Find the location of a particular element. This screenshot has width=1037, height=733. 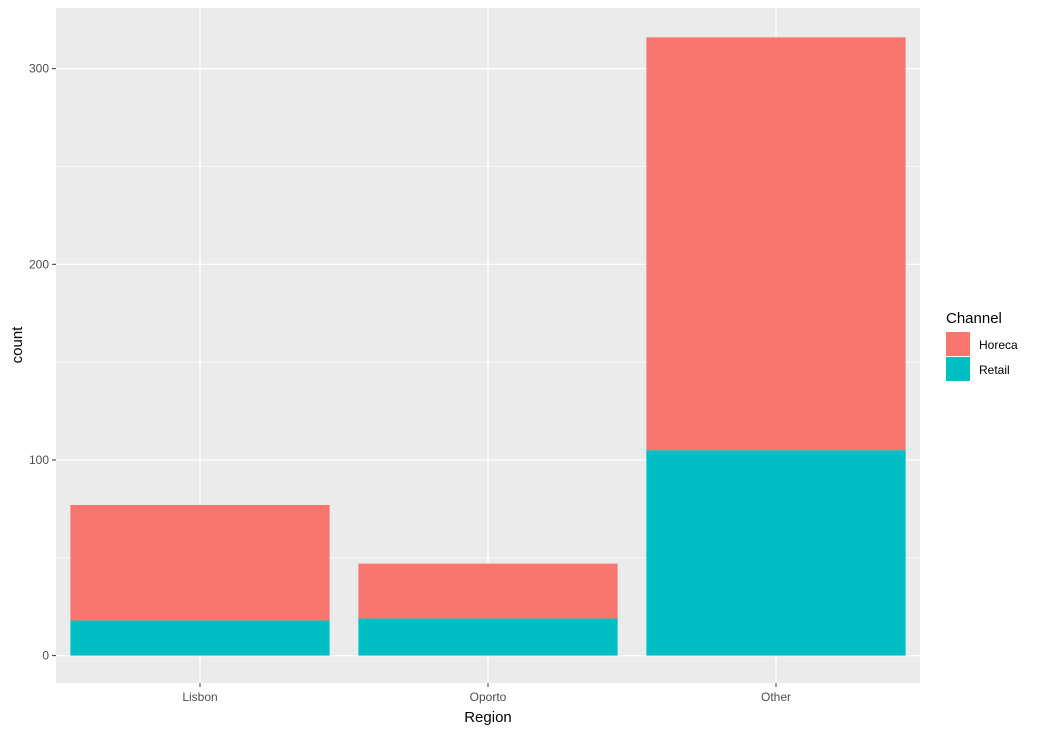

y-axis-title: count is located at coordinates (17, 345).